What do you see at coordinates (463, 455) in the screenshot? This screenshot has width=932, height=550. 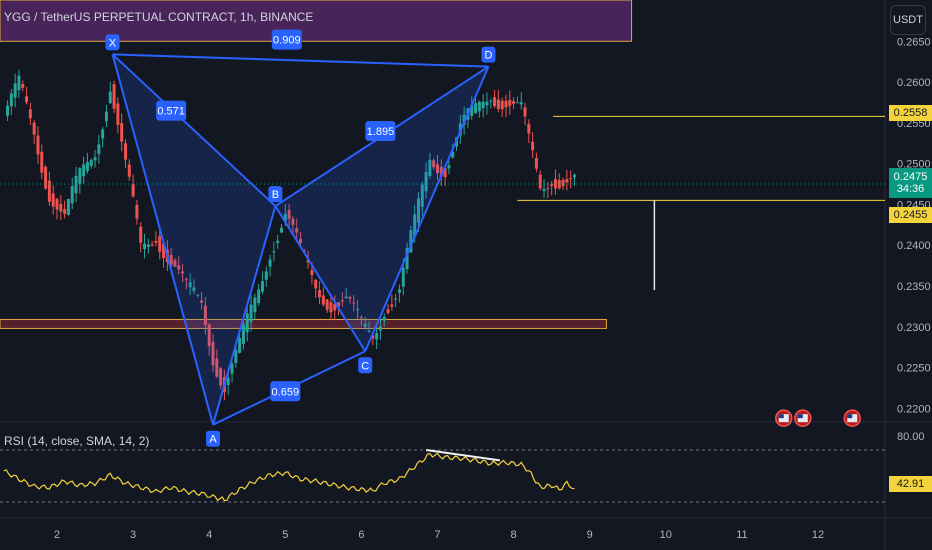 I see `rsi-divergence-line` at bounding box center [463, 455].